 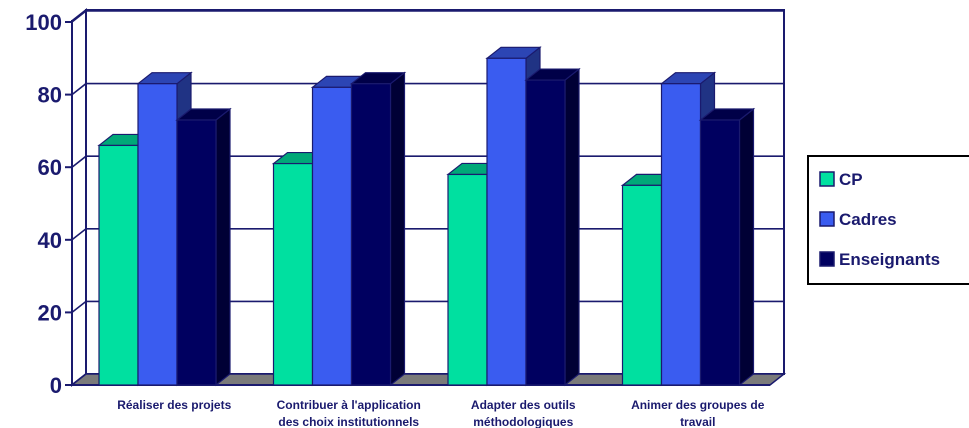 I want to click on x-tick-label: Adapter des outils méthodologiques, so click(x=523, y=413).